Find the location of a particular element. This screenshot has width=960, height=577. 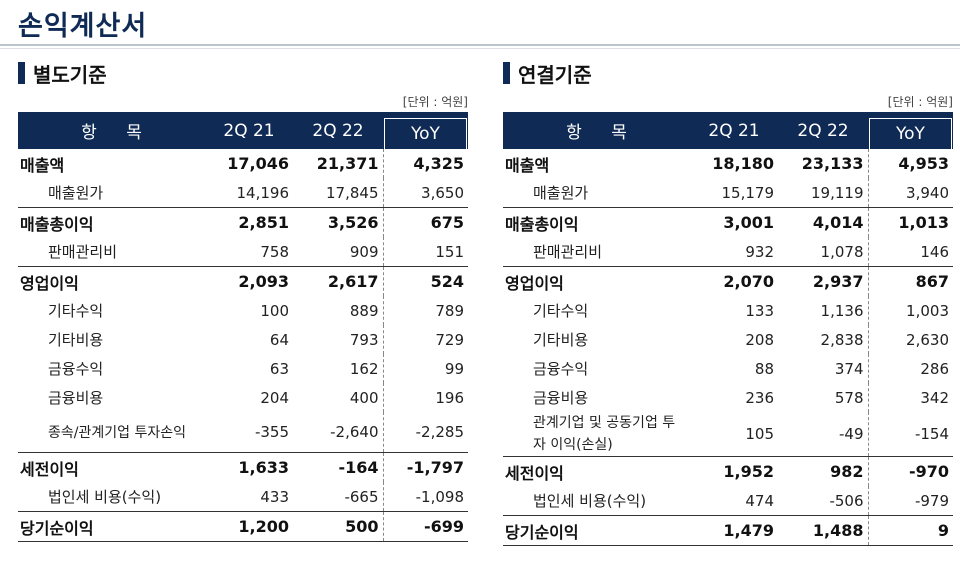

table-row: 영업이익 2,070 2,937 867 is located at coordinates (728, 281).